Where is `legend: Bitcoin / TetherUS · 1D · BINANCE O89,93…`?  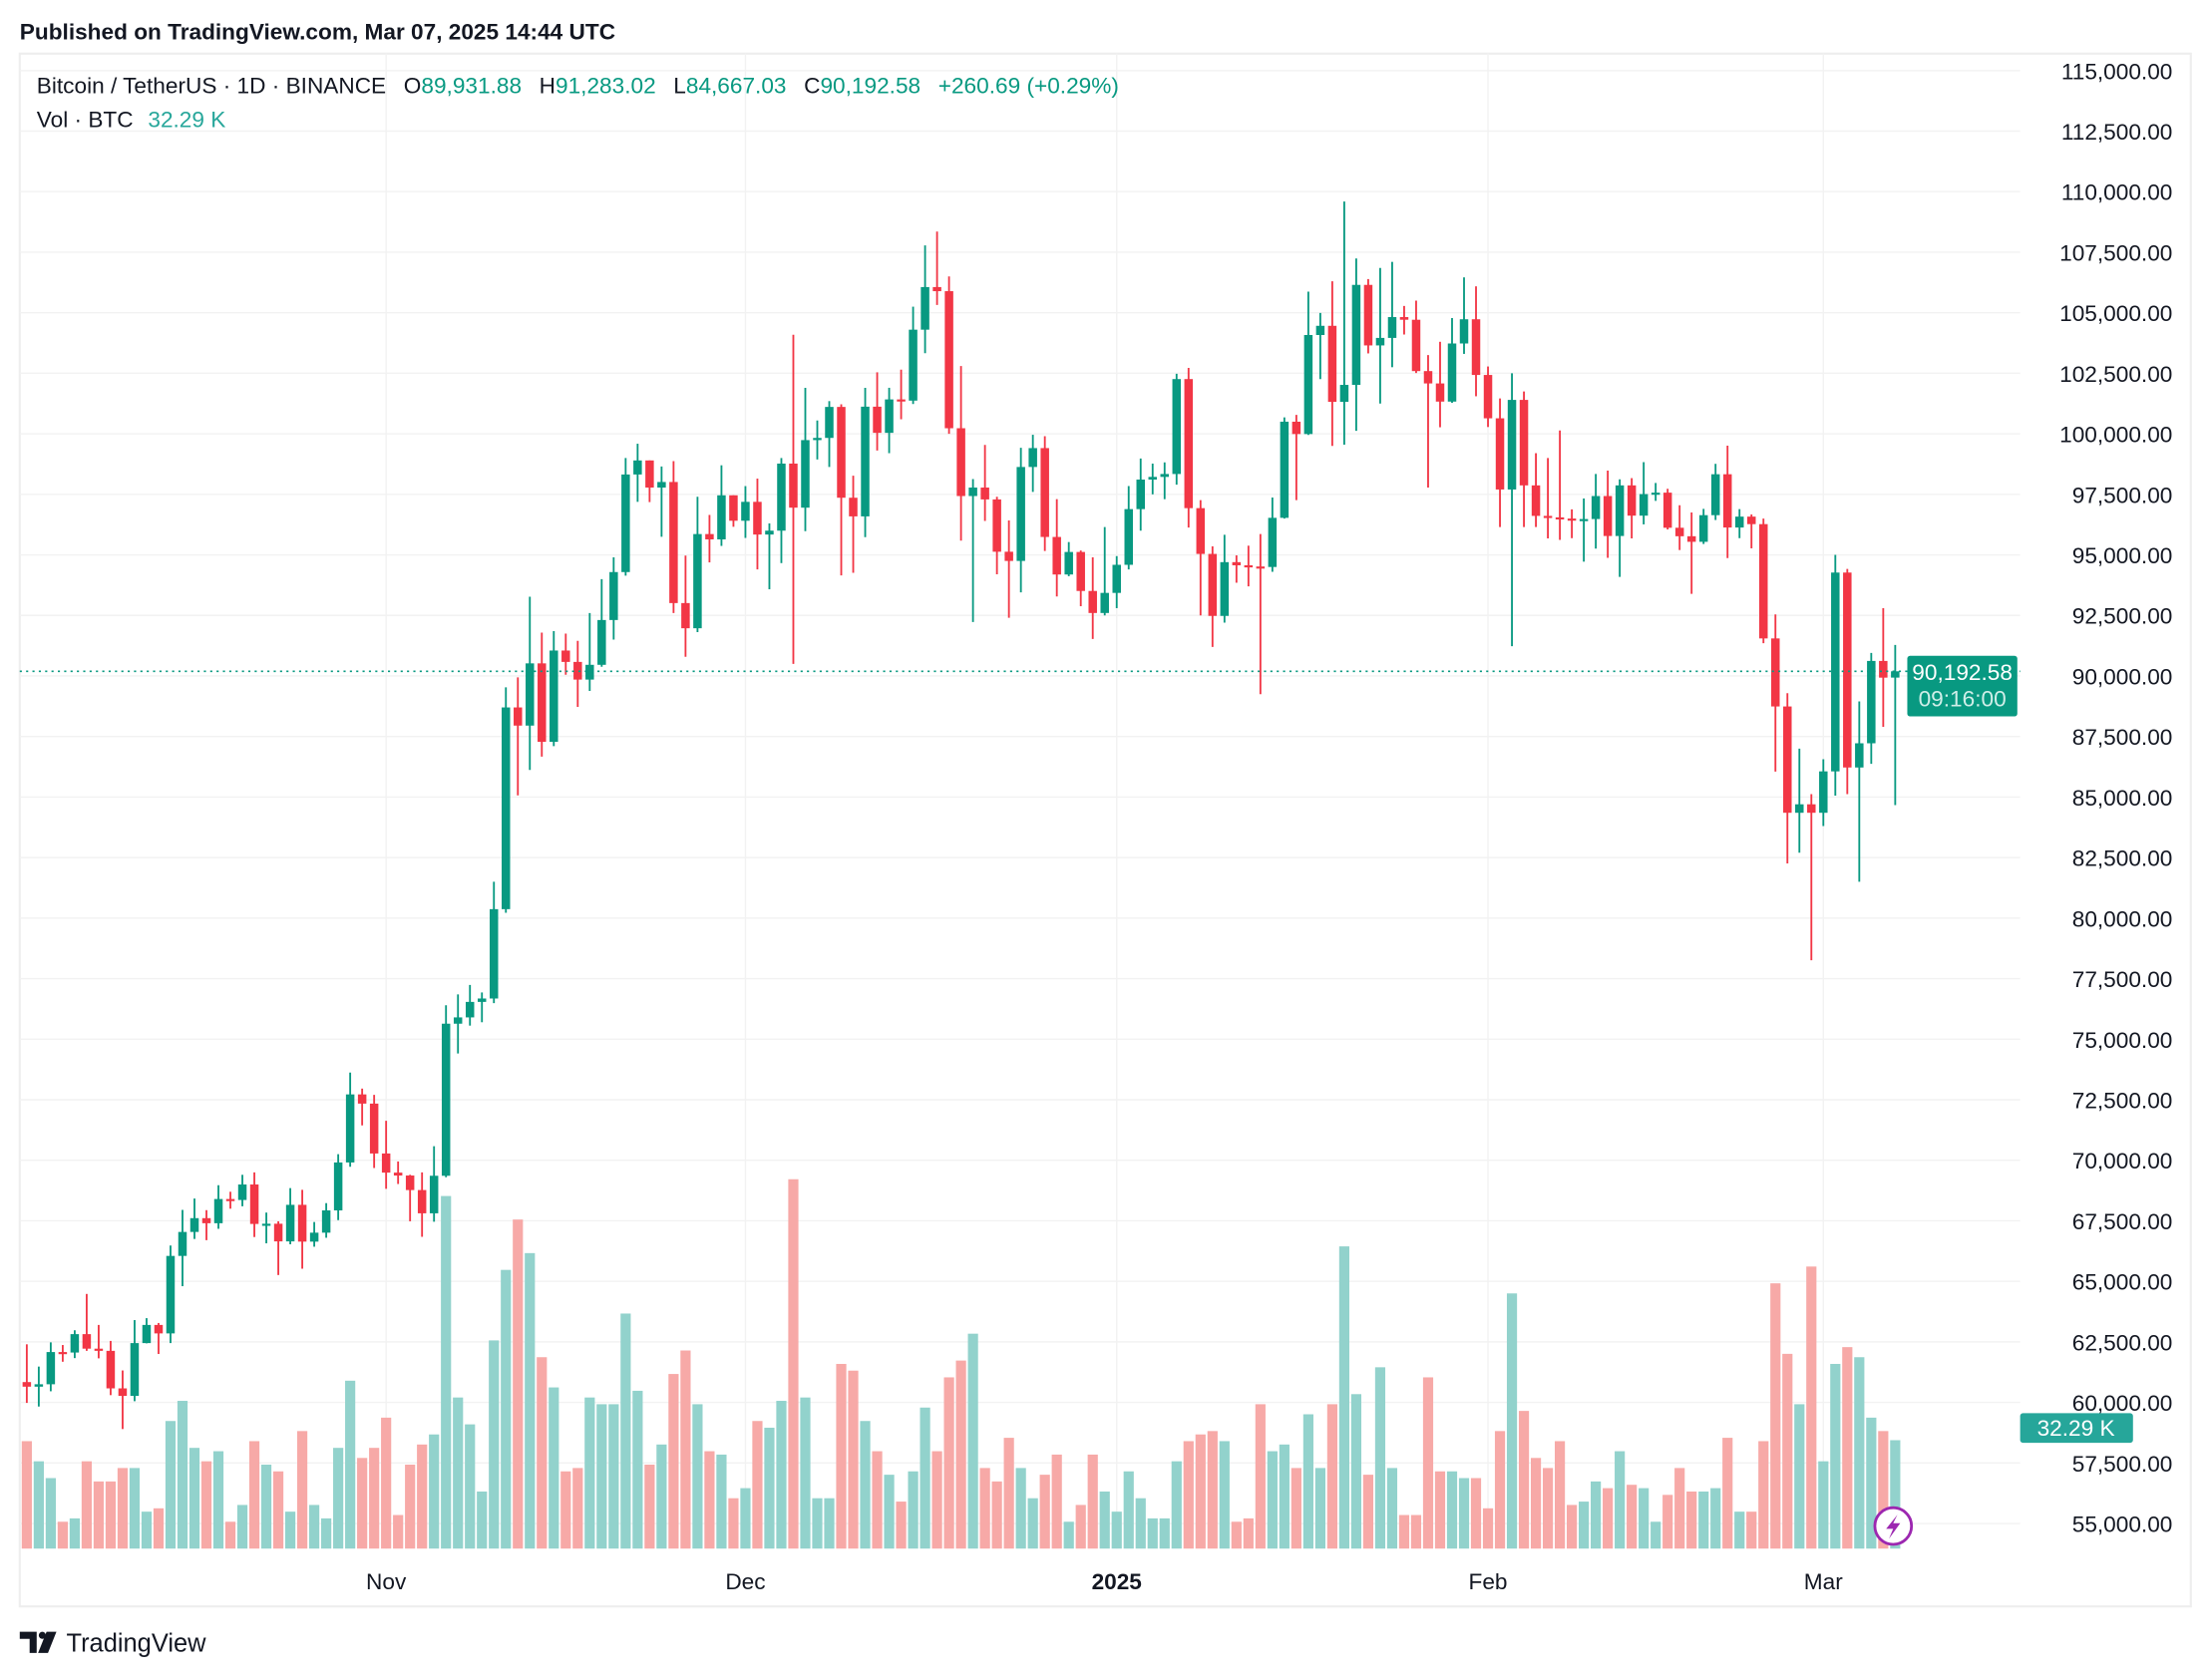 legend: Bitcoin / TetherUS · 1D · BINANCE O89,93… is located at coordinates (578, 103).